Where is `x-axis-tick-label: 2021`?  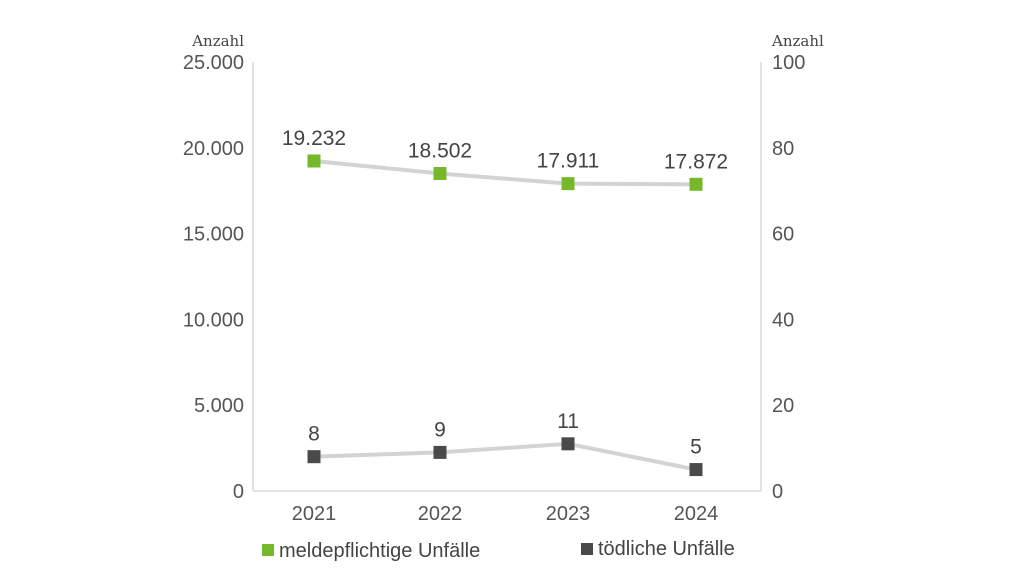
x-axis-tick-label: 2021 is located at coordinates (314, 514).